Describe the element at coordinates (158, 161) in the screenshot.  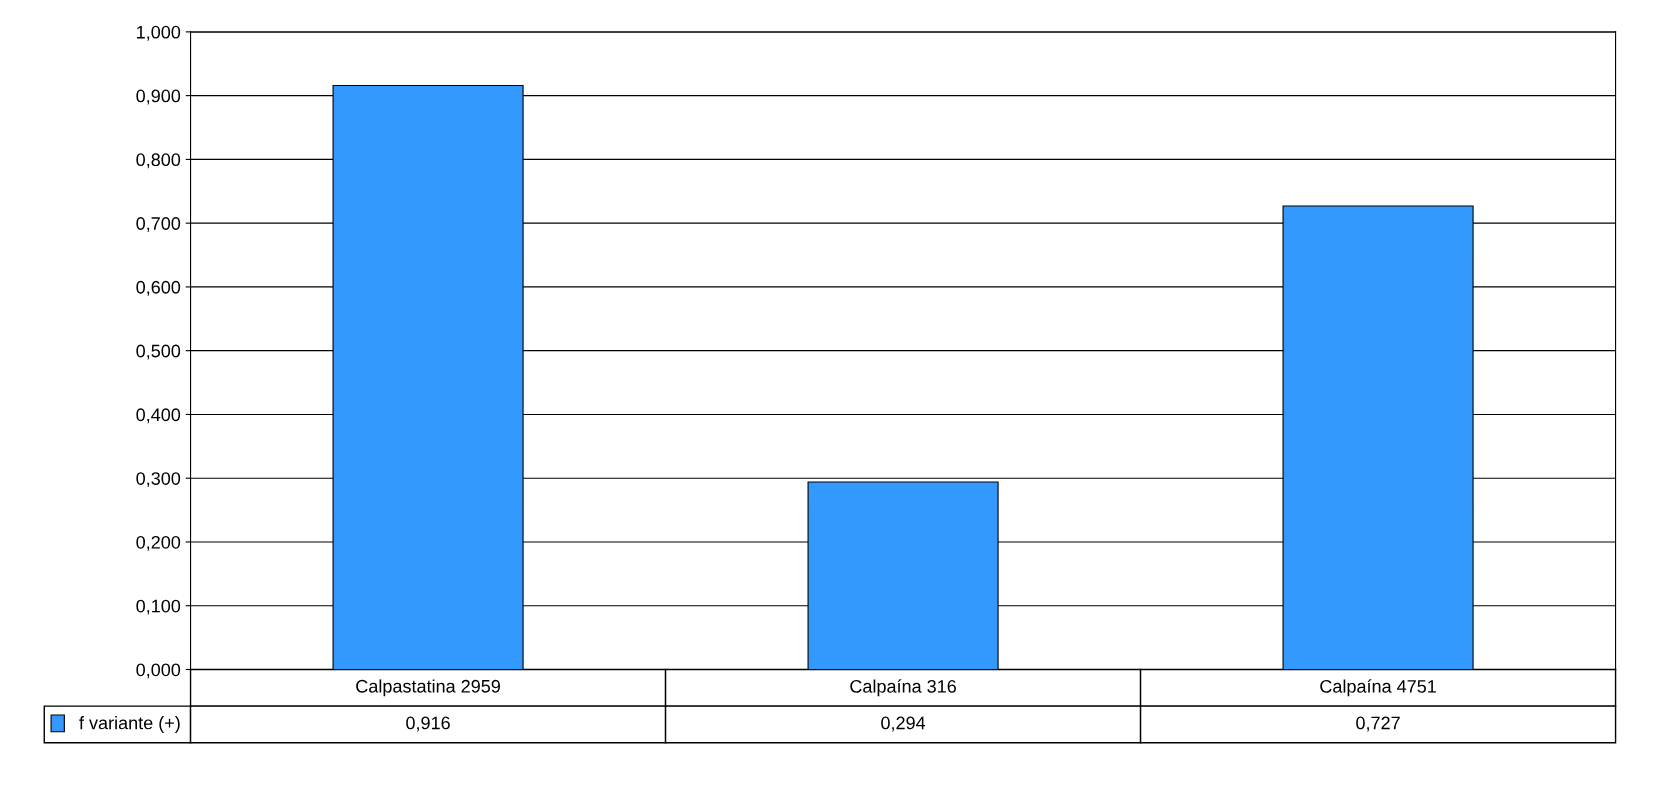
I see `y-tick-label: 0,800` at that location.